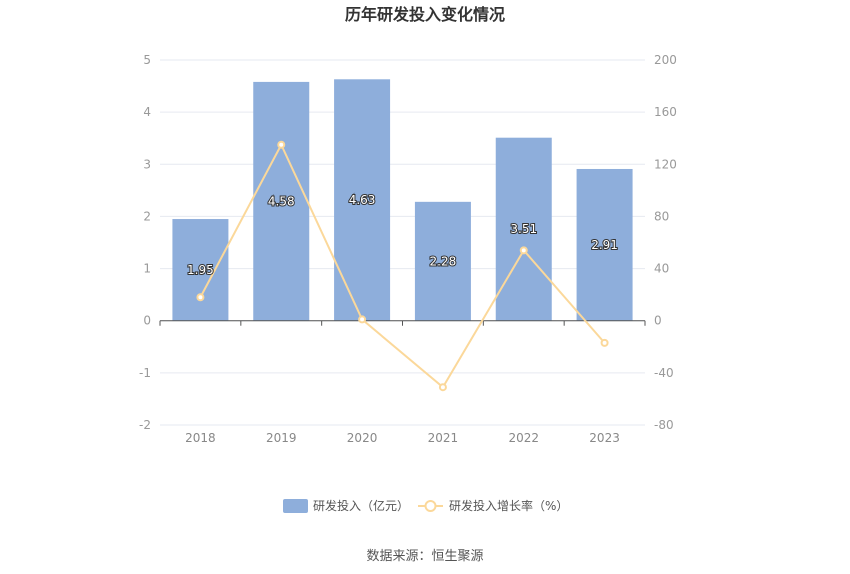  I want to click on y-right-tick: 160, so click(665, 112).